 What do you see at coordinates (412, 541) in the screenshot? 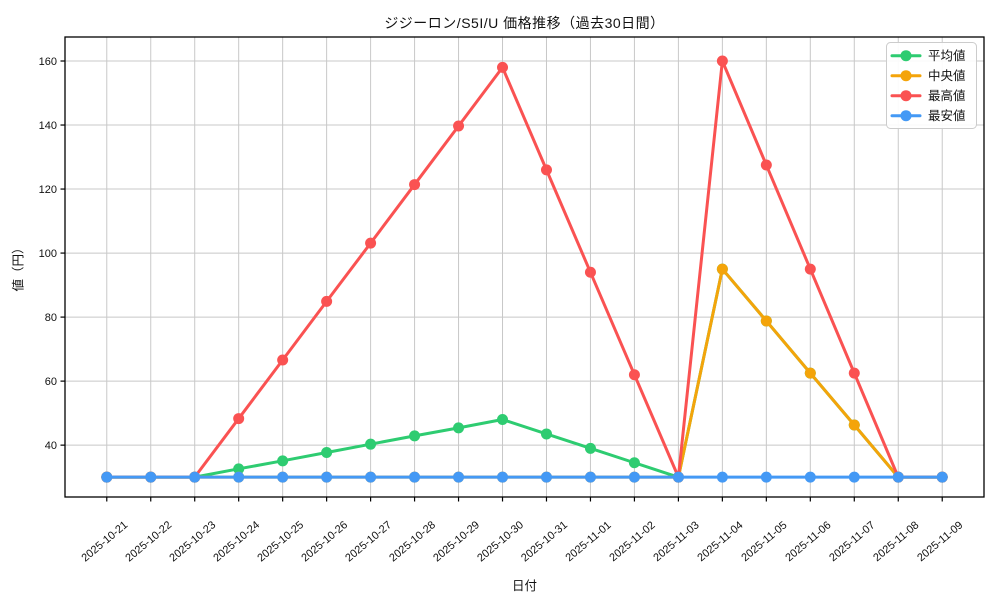
I see `x-tick-label: 2025-10-28` at bounding box center [412, 541].